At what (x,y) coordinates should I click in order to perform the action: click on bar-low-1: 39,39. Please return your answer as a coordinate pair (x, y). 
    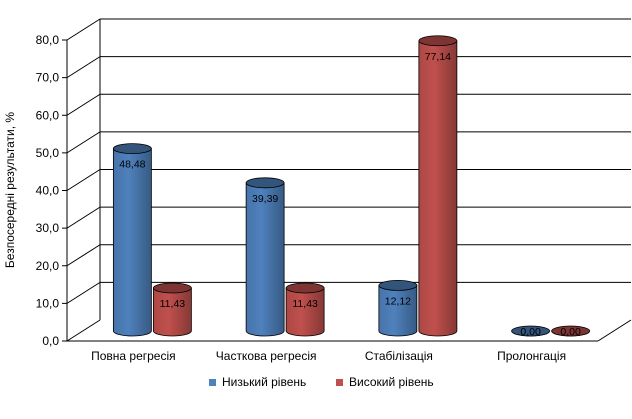
    Looking at the image, I should click on (265, 257).